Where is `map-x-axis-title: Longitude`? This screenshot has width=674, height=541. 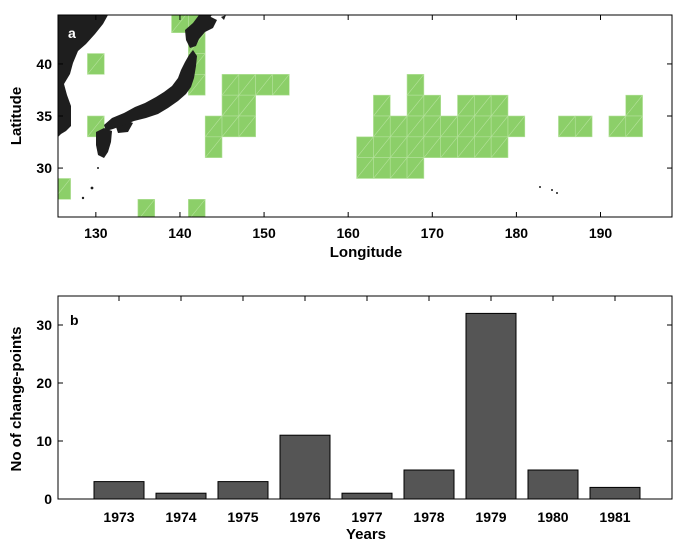
map-x-axis-title: Longitude is located at coordinates (366, 252).